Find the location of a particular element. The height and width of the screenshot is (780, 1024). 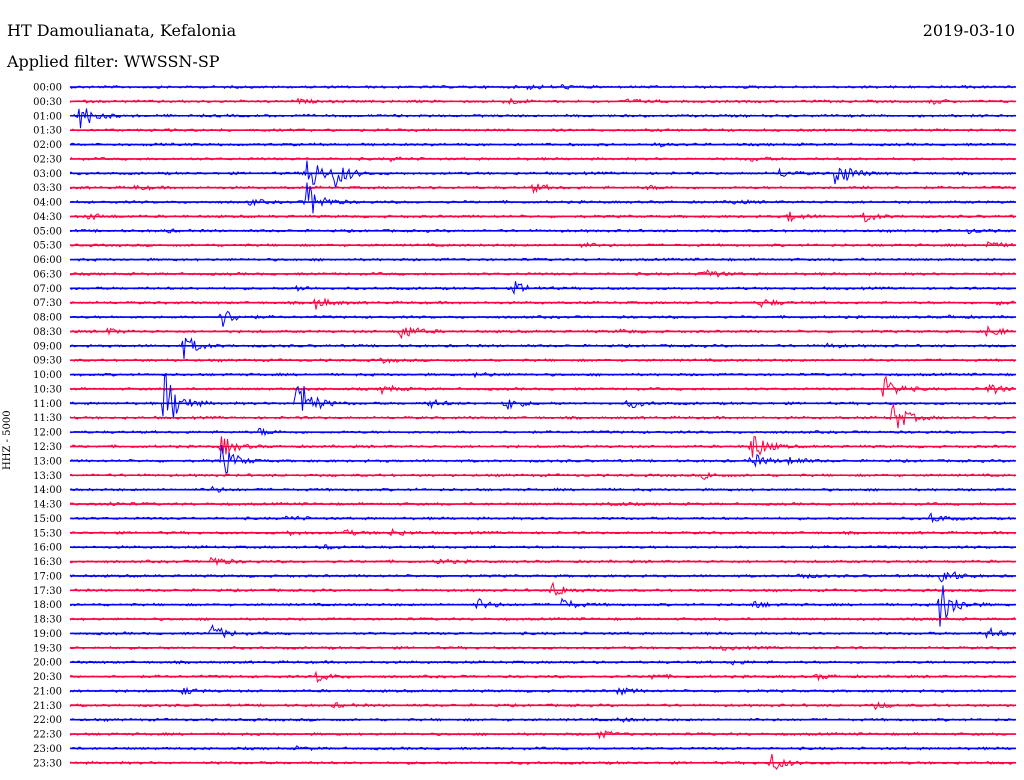

time-tick-label: 10:30 is located at coordinates (47, 389).